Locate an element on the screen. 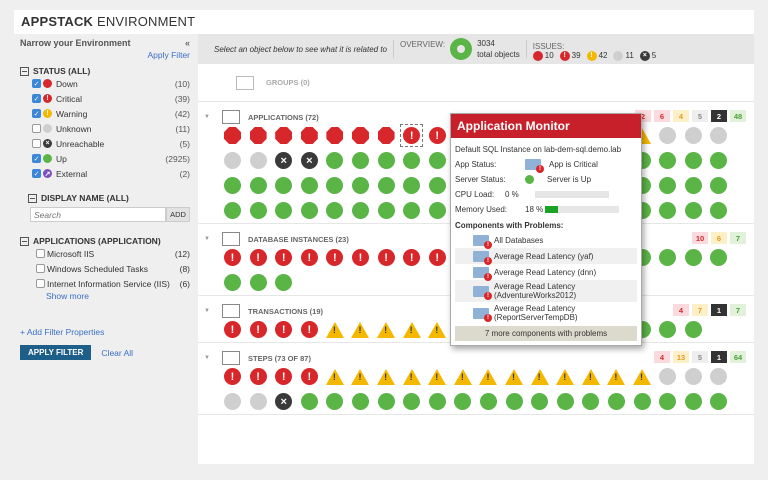  component-item: Average Read Latency (yaf) is located at coordinates (546, 256).